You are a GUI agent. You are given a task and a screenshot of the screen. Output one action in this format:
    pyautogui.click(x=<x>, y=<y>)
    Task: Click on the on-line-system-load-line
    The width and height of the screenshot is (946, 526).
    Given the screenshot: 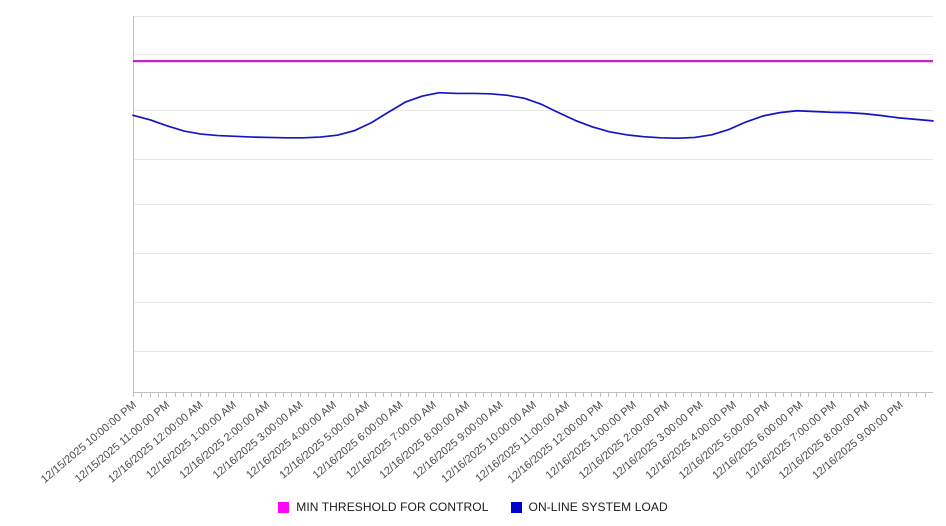 What is the action you would take?
    pyautogui.click(x=533, y=115)
    